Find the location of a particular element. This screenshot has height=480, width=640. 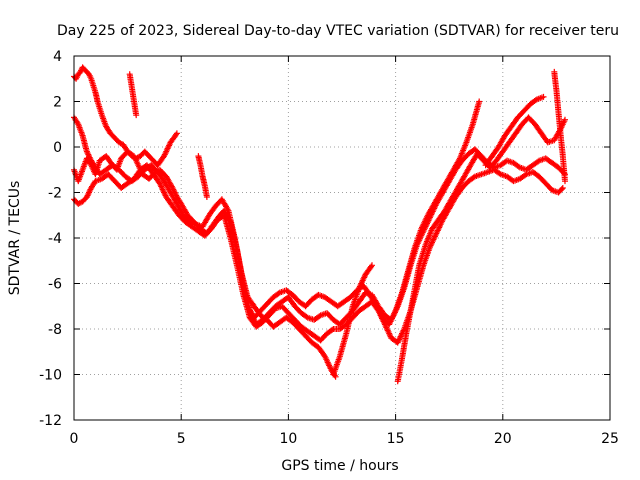

series-9-markers is located at coordinates (133, 95).